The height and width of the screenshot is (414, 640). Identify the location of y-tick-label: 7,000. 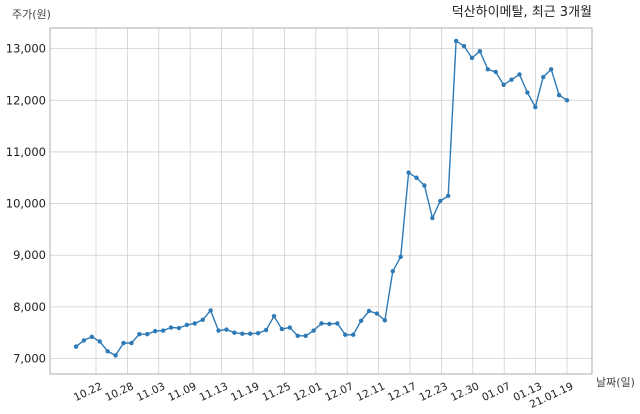
(29, 359).